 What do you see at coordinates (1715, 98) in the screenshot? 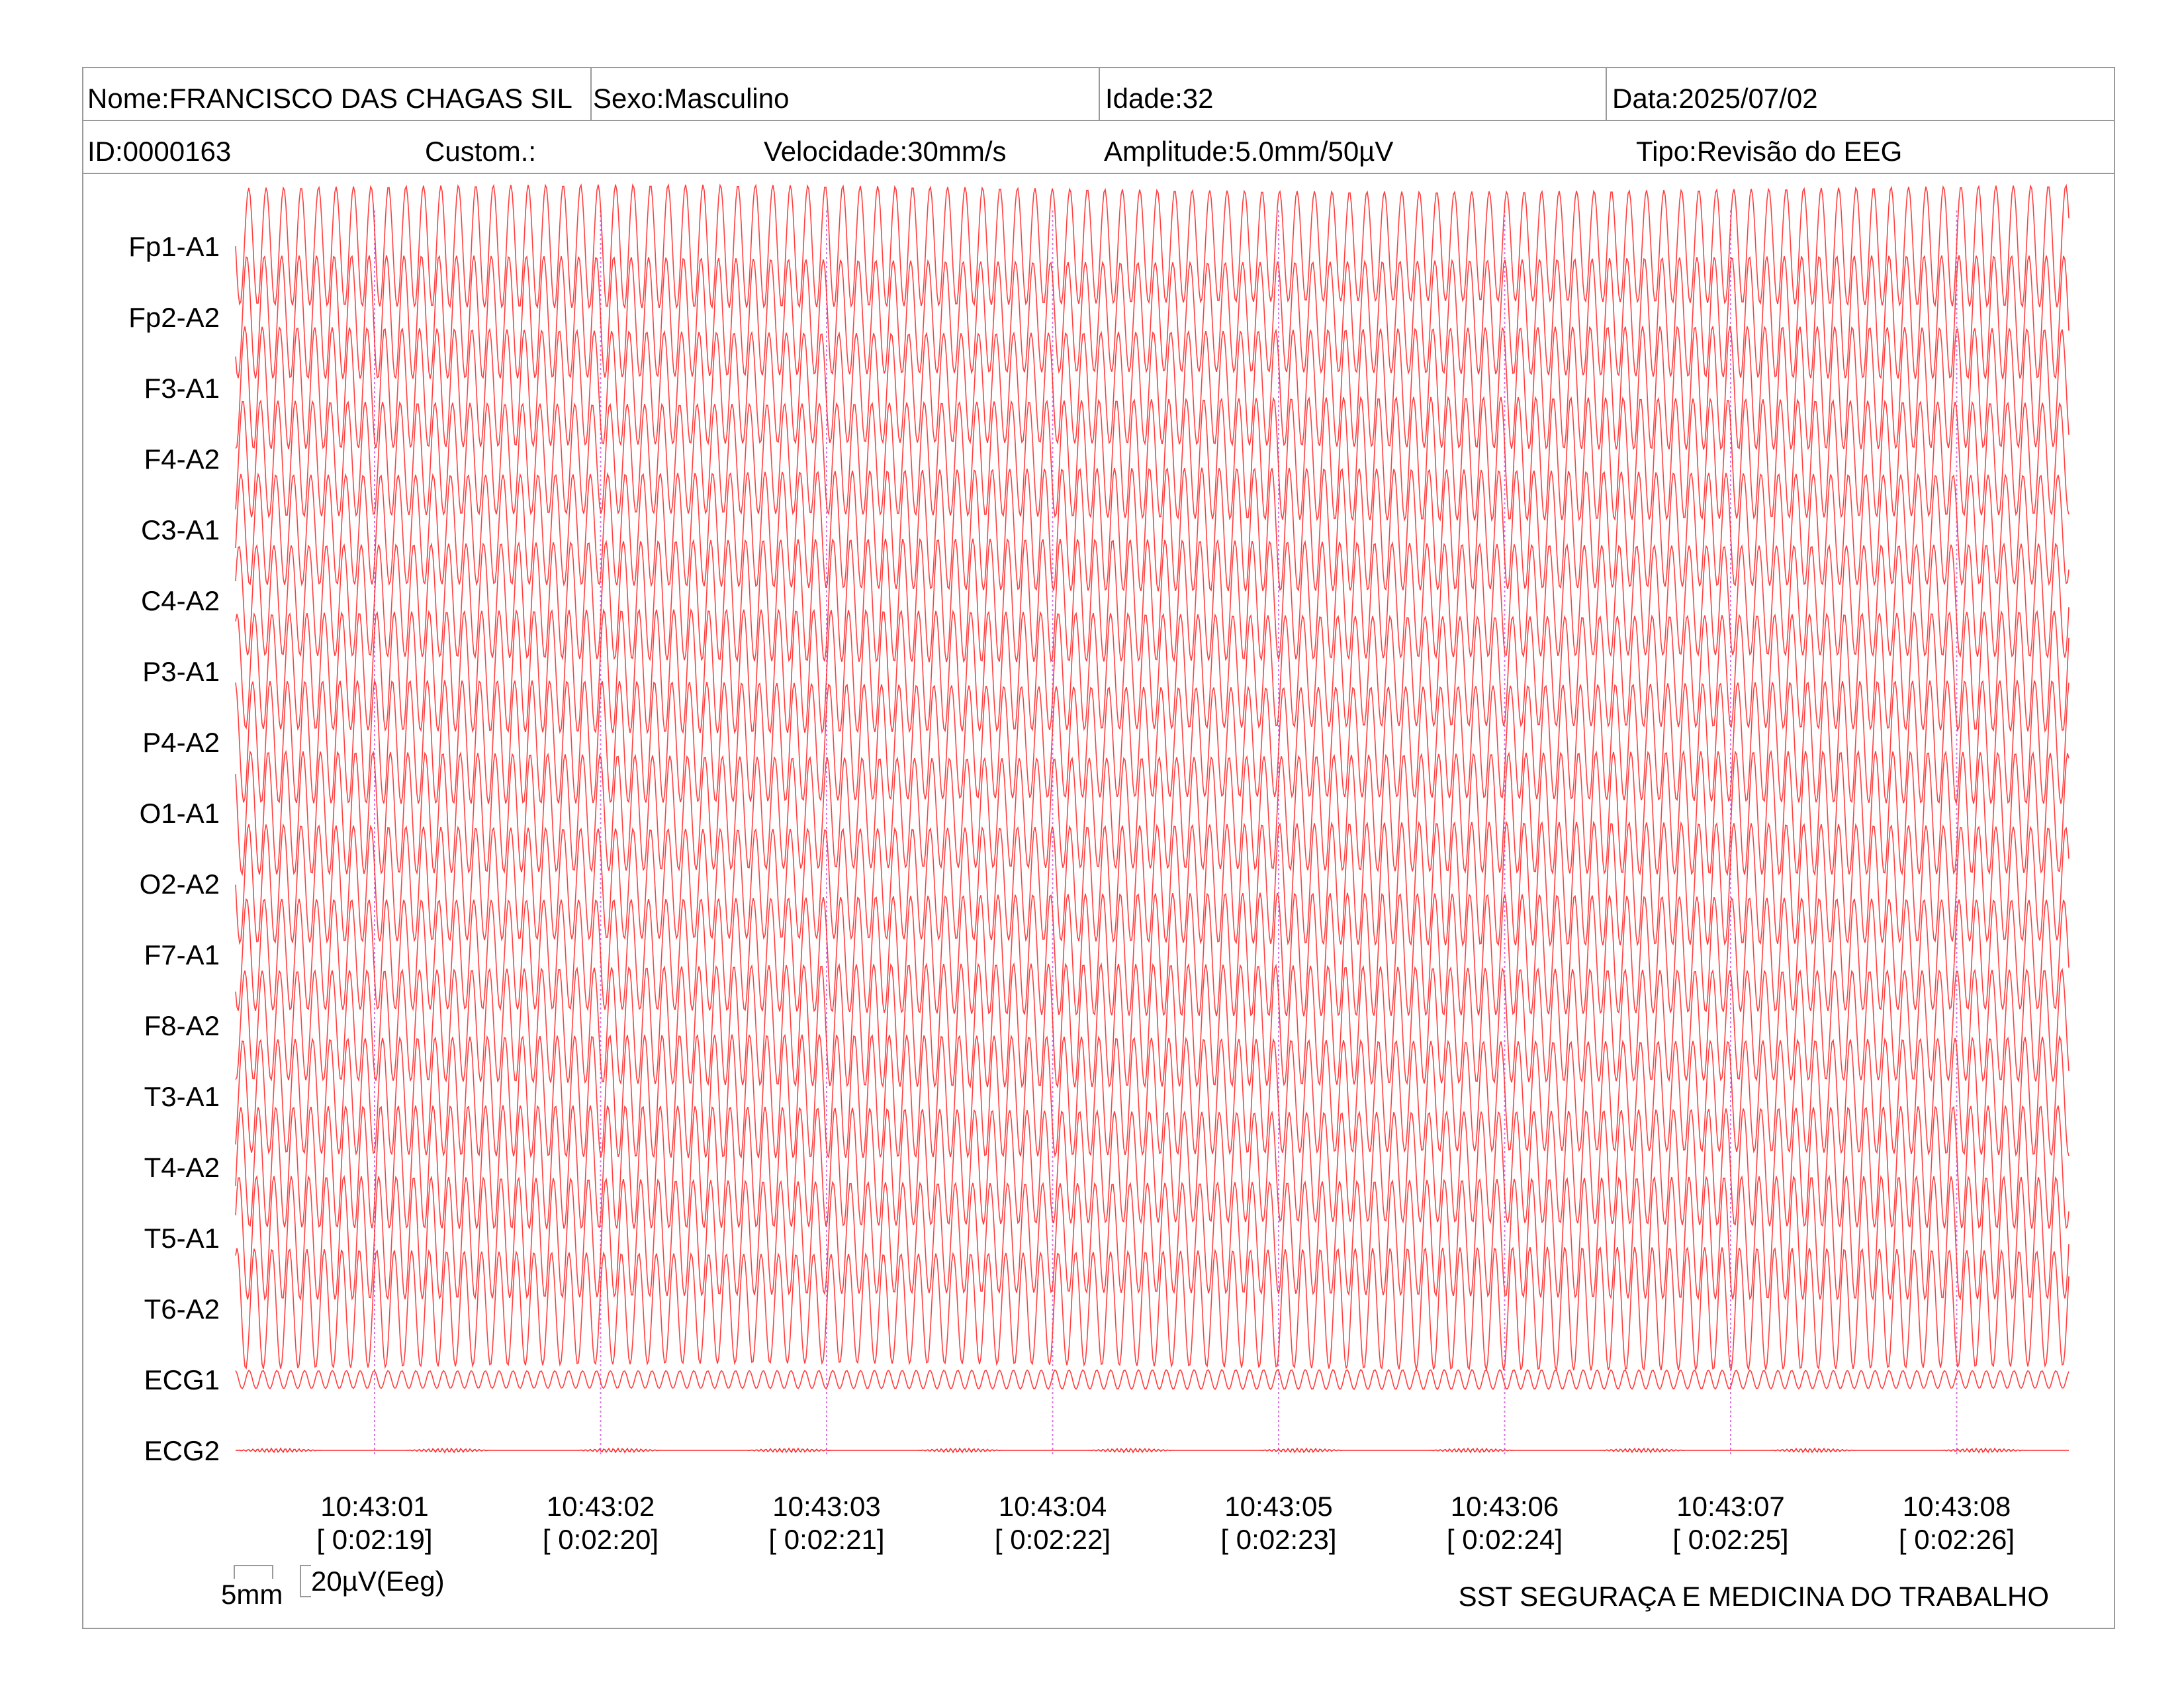
I see `exam-date: Data:2025/07/02` at bounding box center [1715, 98].